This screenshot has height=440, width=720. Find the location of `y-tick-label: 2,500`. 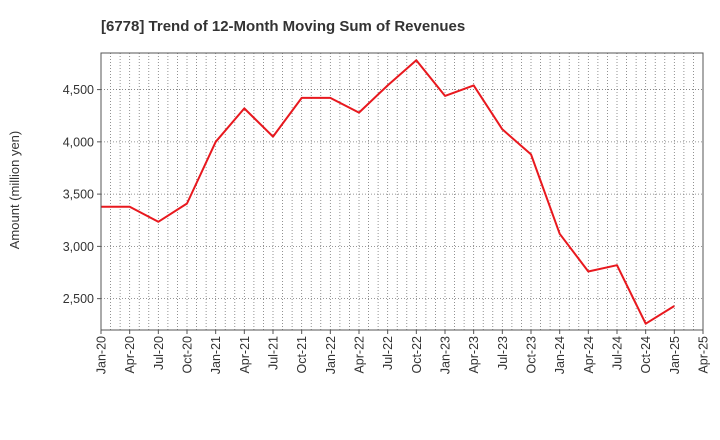

y-tick-label: 2,500 is located at coordinates (78, 299).